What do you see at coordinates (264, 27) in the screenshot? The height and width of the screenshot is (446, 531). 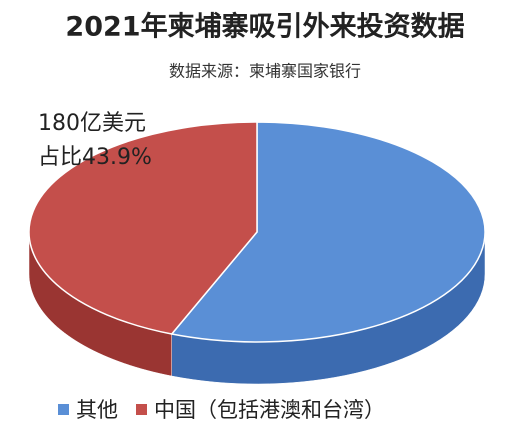 I see `chart-title: 2021年柬埔寨吸引外来投资数据` at bounding box center [264, 27].